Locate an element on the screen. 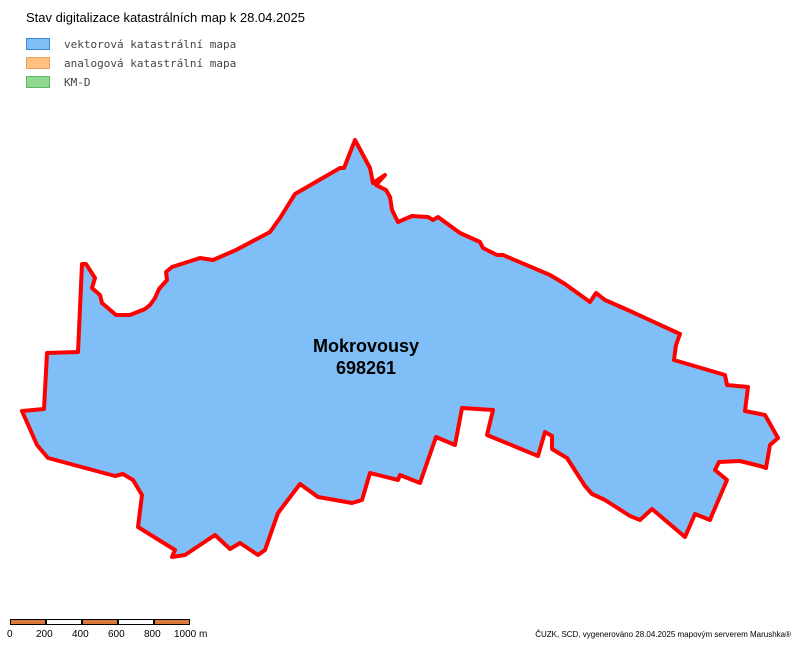 This screenshot has width=800, height=650. legend-swatch-kmd is located at coordinates (38, 82).